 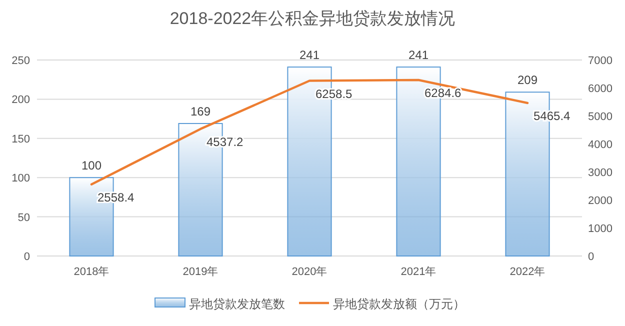 What do you see at coordinates (200, 111) in the screenshot?
I see `data-label: 169` at bounding box center [200, 111].